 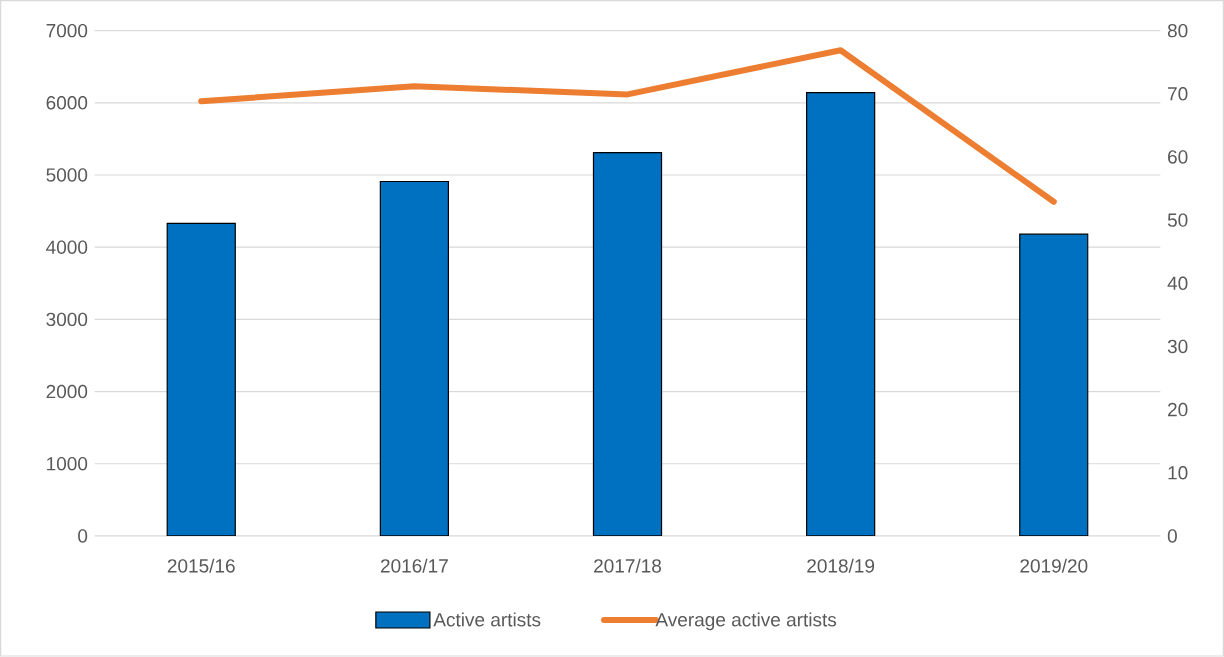 What do you see at coordinates (1178, 94) in the screenshot?
I see `y2-tick-label: 70` at bounding box center [1178, 94].